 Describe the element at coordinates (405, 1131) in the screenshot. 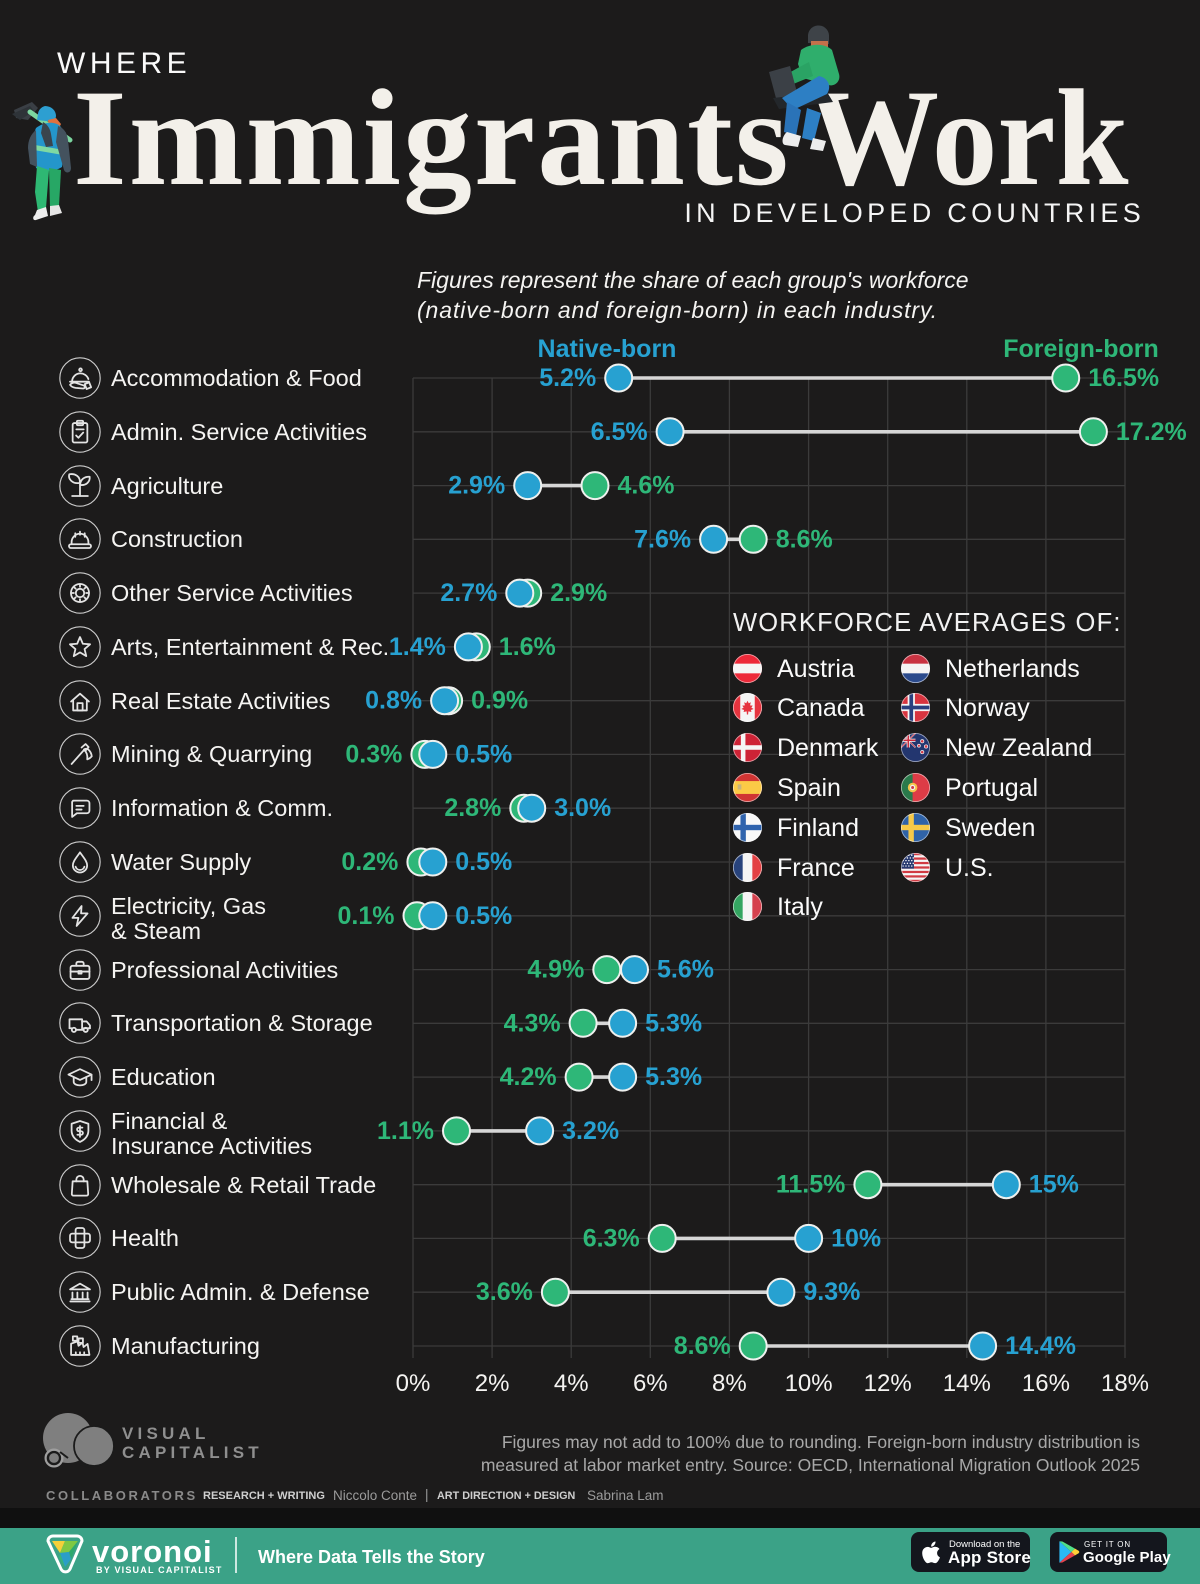

I see `svg-text: 1.1%` at that location.